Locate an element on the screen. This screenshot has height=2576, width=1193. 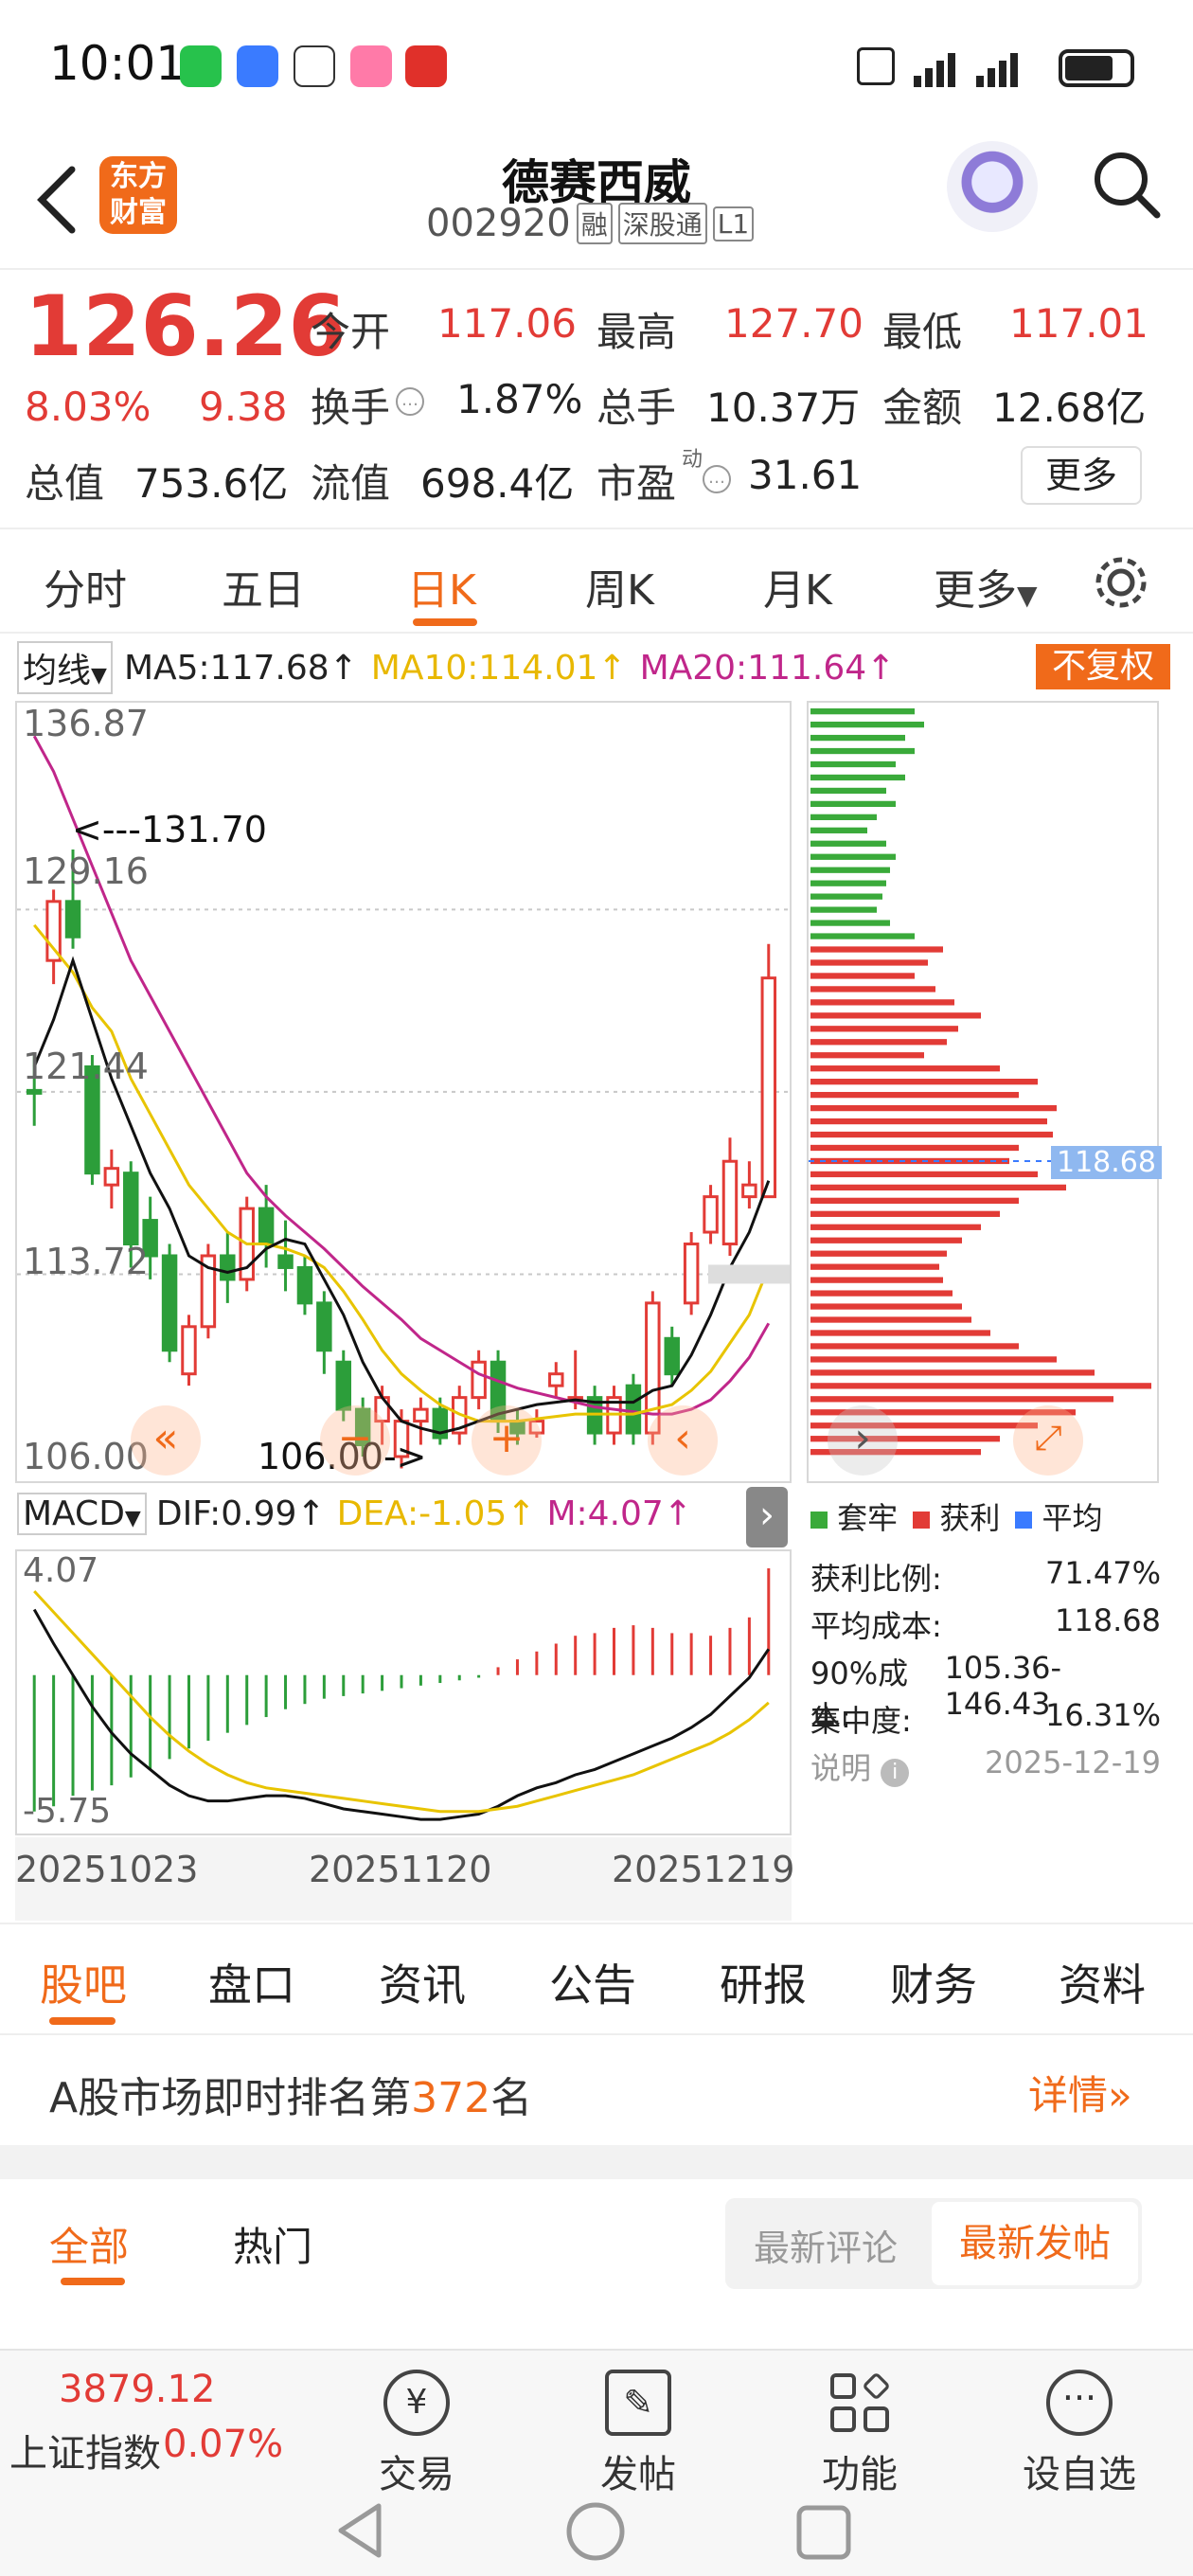
low-value: 117.01 is located at coordinates (1078, 323).